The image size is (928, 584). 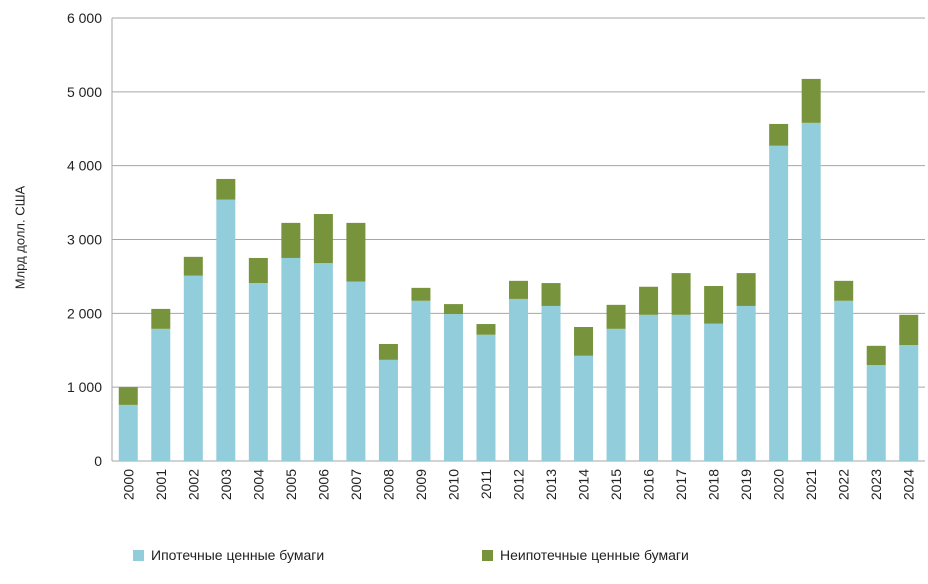 I want to click on bar-non-mbs-2020, so click(x=779, y=134).